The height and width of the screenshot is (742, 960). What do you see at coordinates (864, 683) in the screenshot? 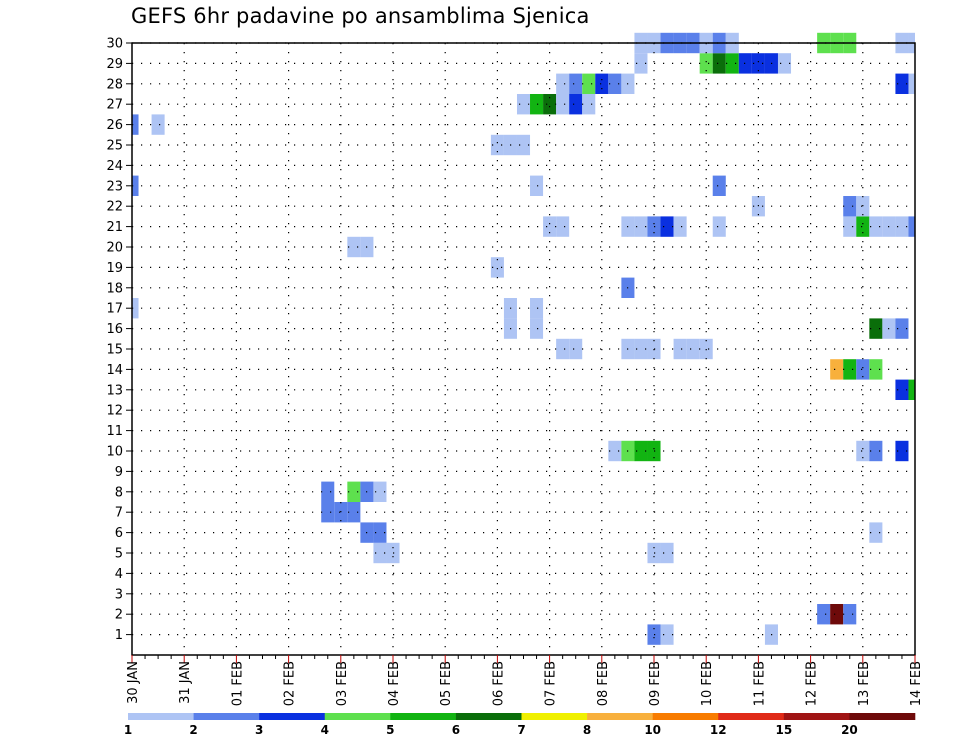
I see `x-date-label: 13 FEB` at bounding box center [864, 683].